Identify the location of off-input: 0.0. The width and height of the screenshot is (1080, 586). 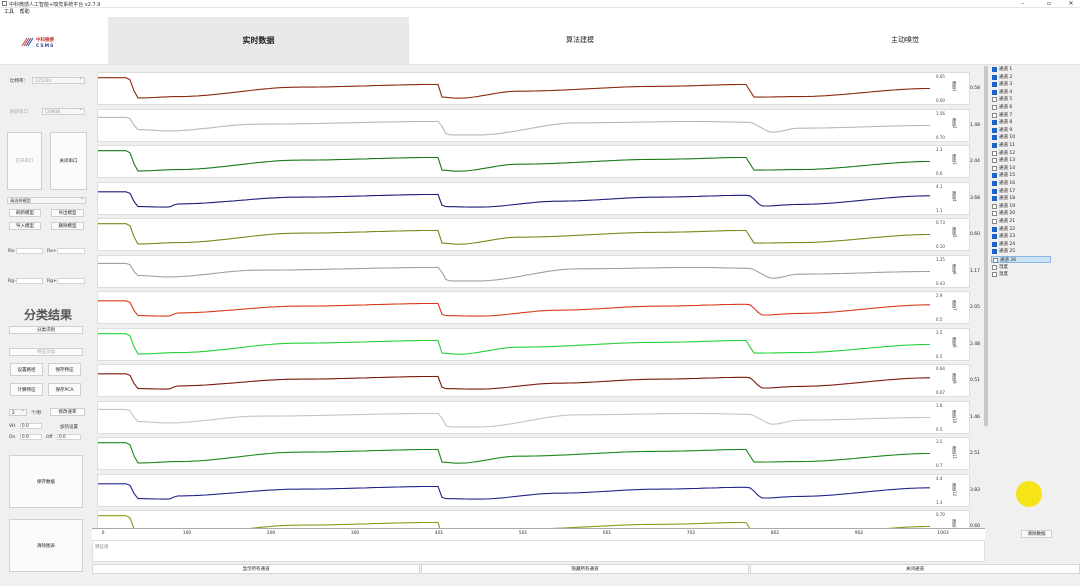
(69, 437).